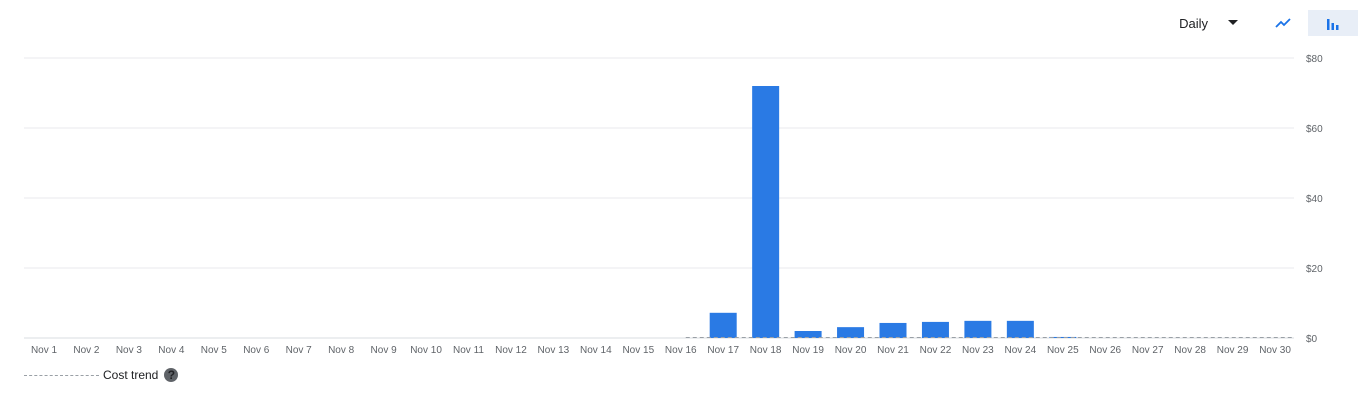  I want to click on x-tick-label: Nov 29, so click(1233, 350).